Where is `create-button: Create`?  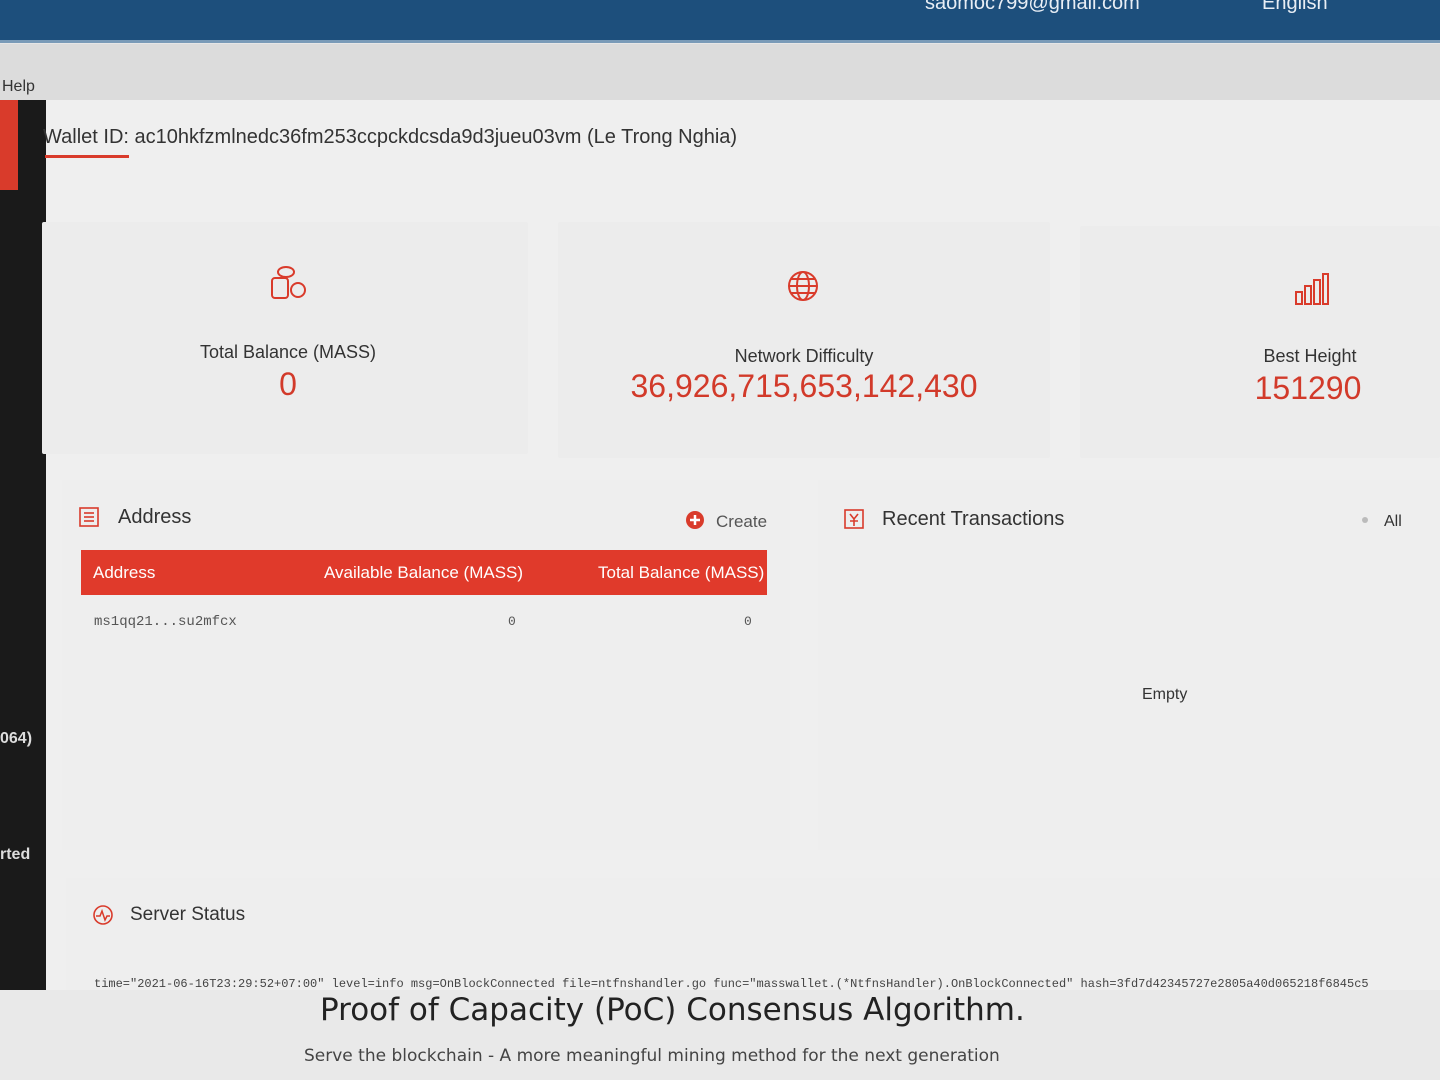
create-button: Create is located at coordinates (742, 521).